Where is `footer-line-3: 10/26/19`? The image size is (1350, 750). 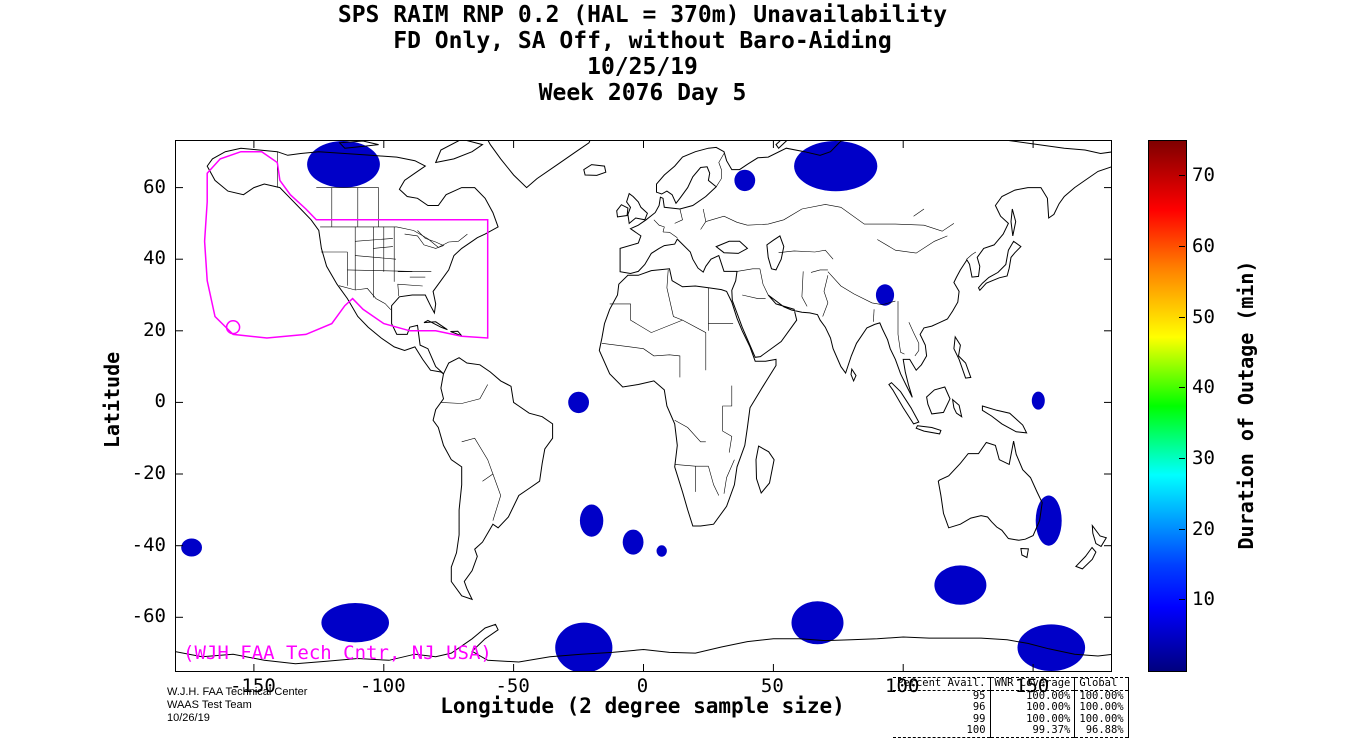
footer-line-3: 10/26/19 is located at coordinates (188, 718).